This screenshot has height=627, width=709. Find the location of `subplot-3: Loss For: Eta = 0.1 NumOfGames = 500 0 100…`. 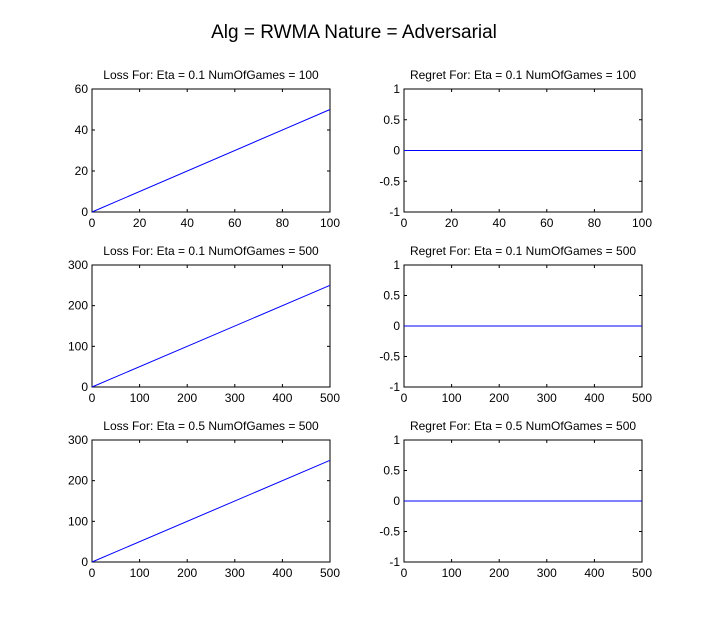

subplot-3: Loss For: Eta = 0.1 NumOfGames = 500 0 100… is located at coordinates (204, 324).